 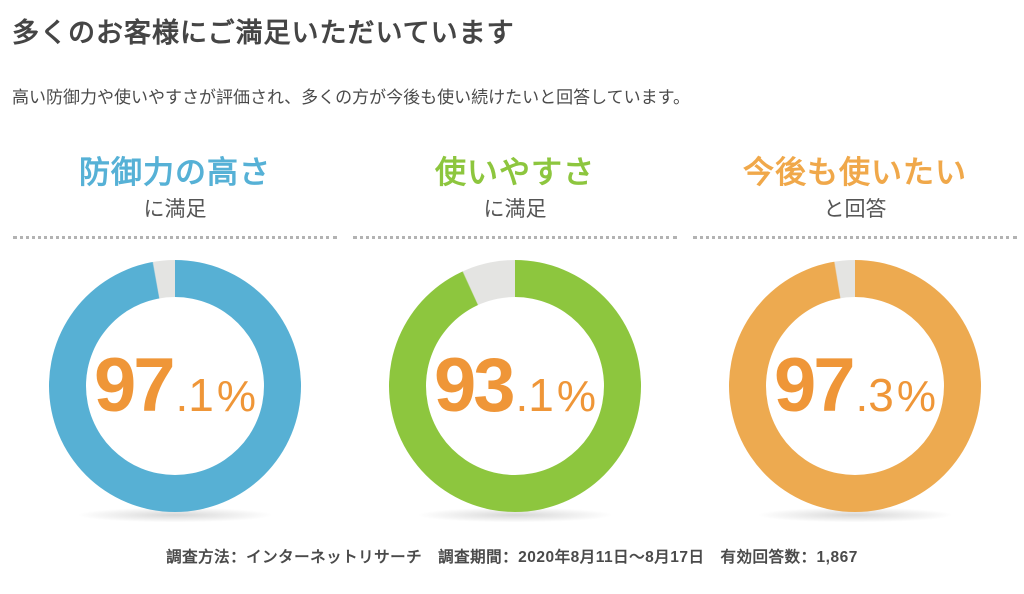 I want to click on donut-chart-defense: 97 .1 %, so click(x=175, y=386).